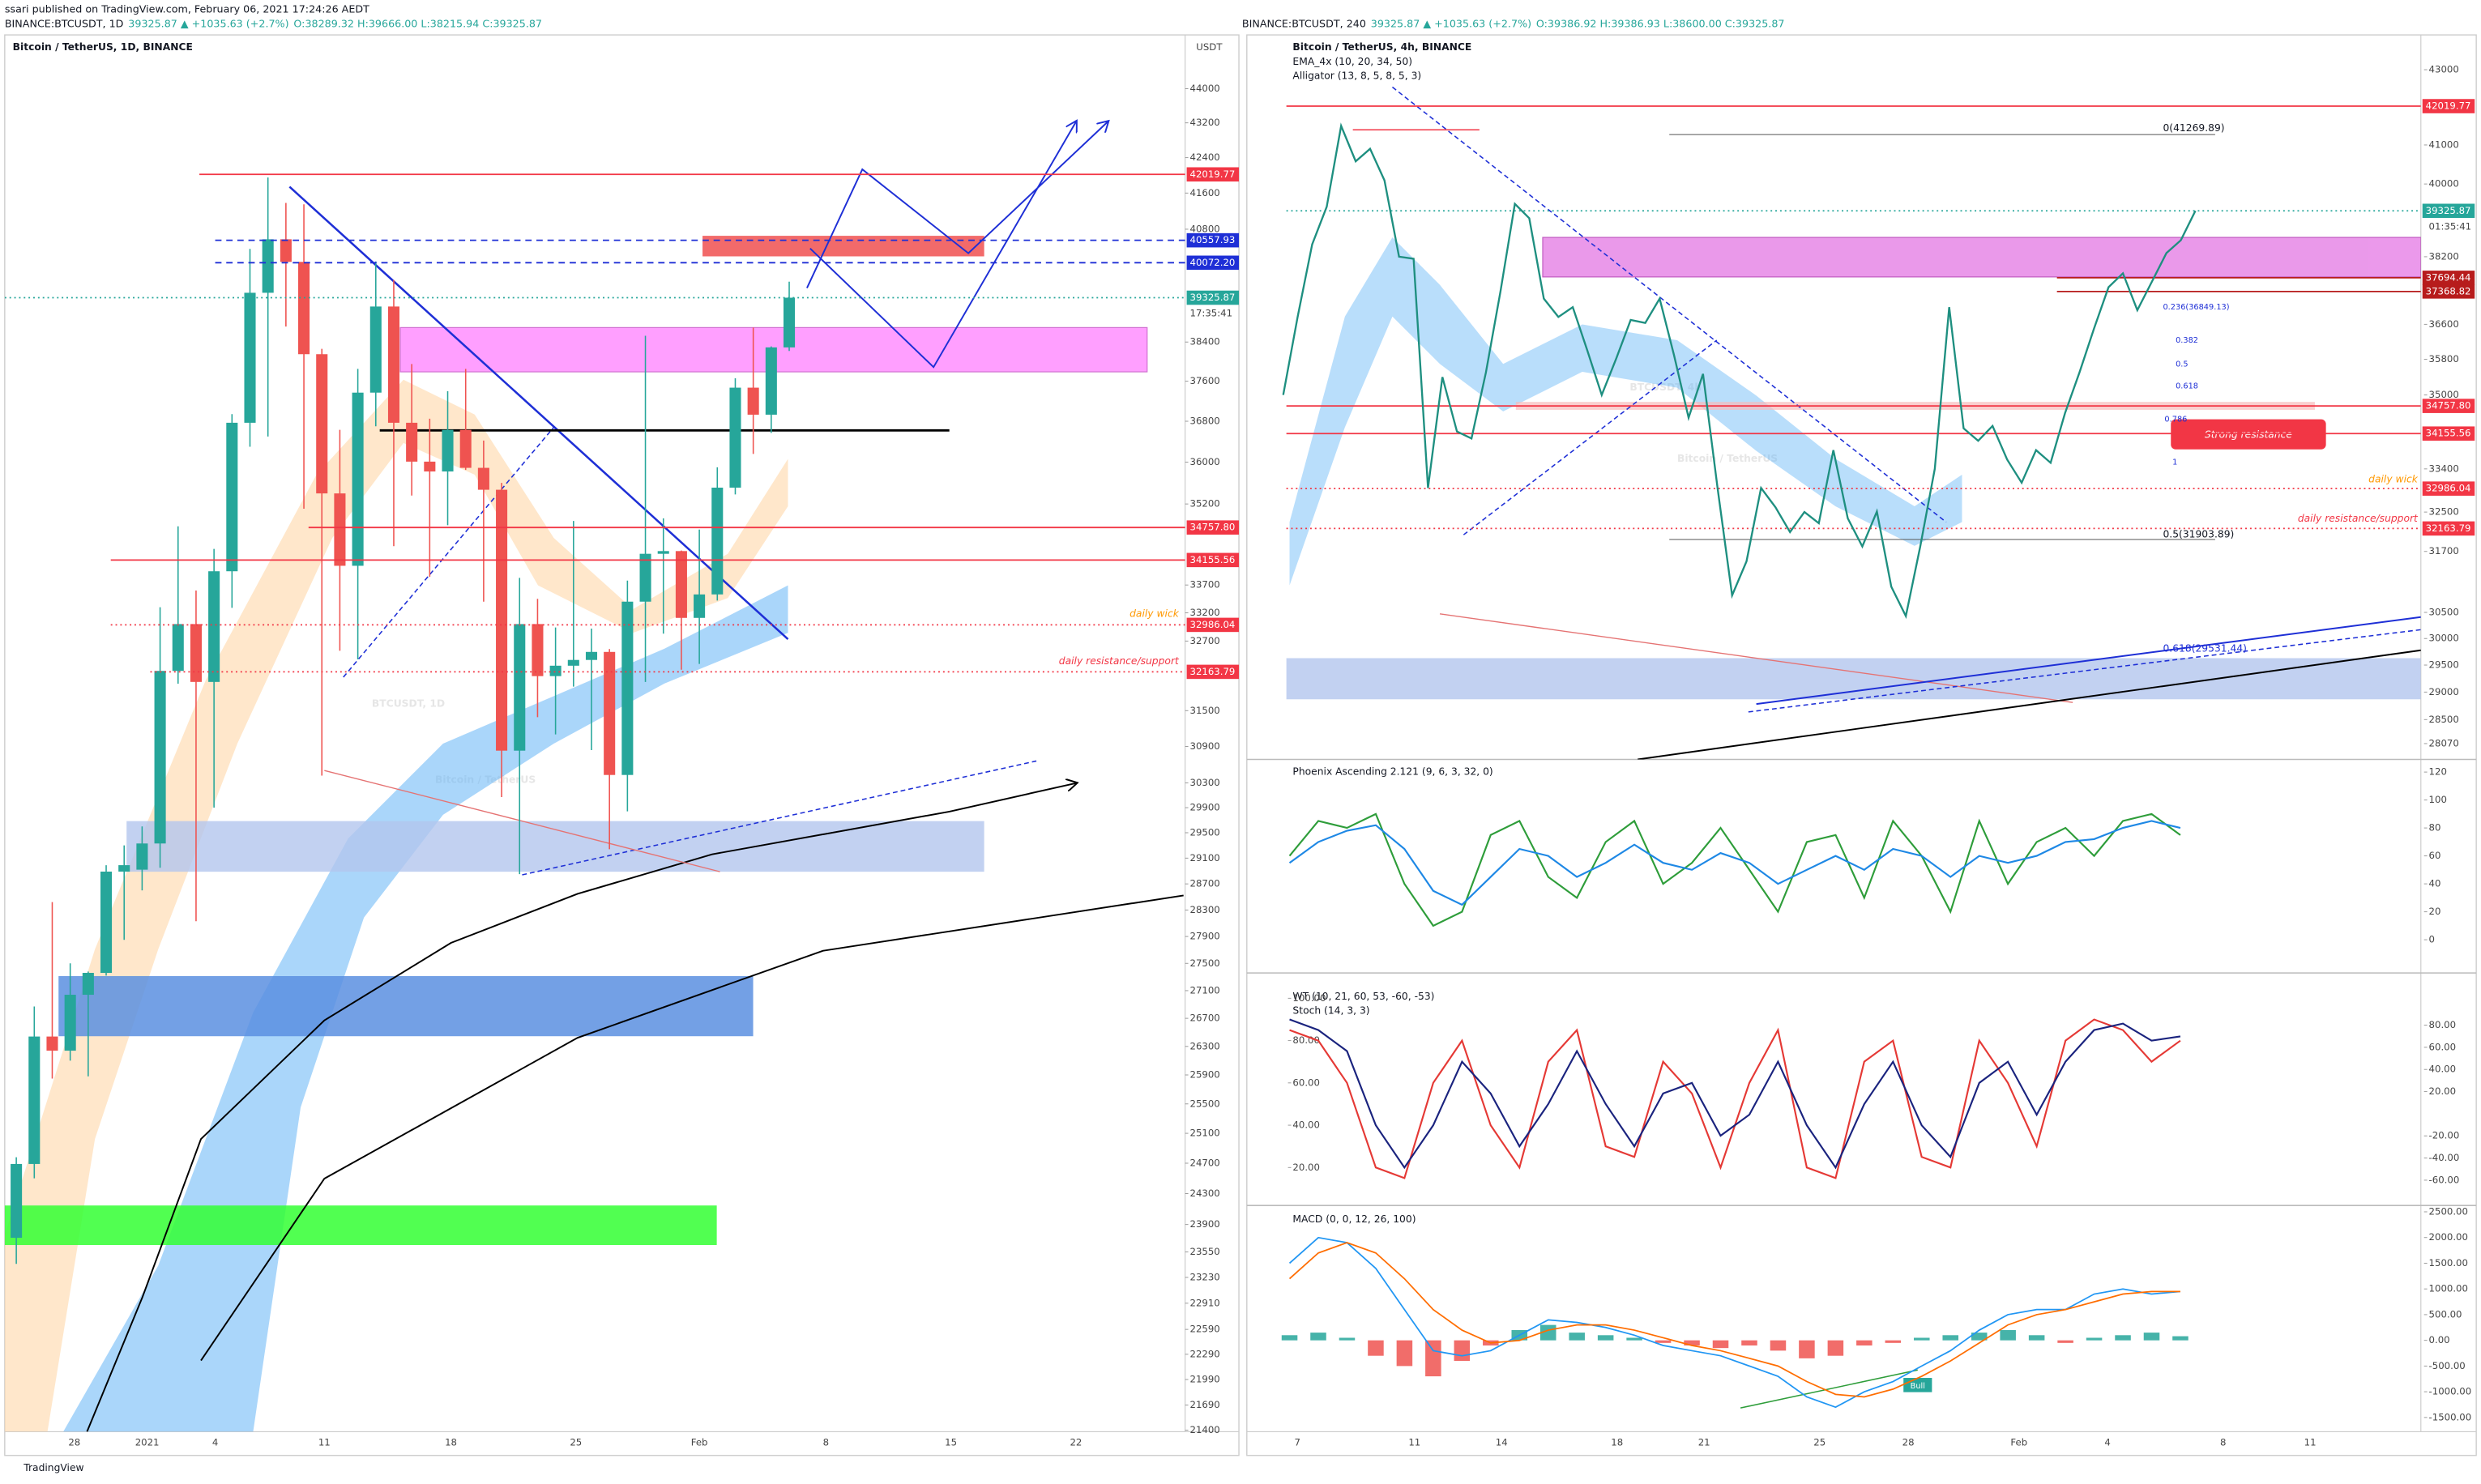 This screenshot has width=2481, height=1484. What do you see at coordinates (1205, 1133) in the screenshot?
I see `y-tick-label: 25100` at bounding box center [1205, 1133].